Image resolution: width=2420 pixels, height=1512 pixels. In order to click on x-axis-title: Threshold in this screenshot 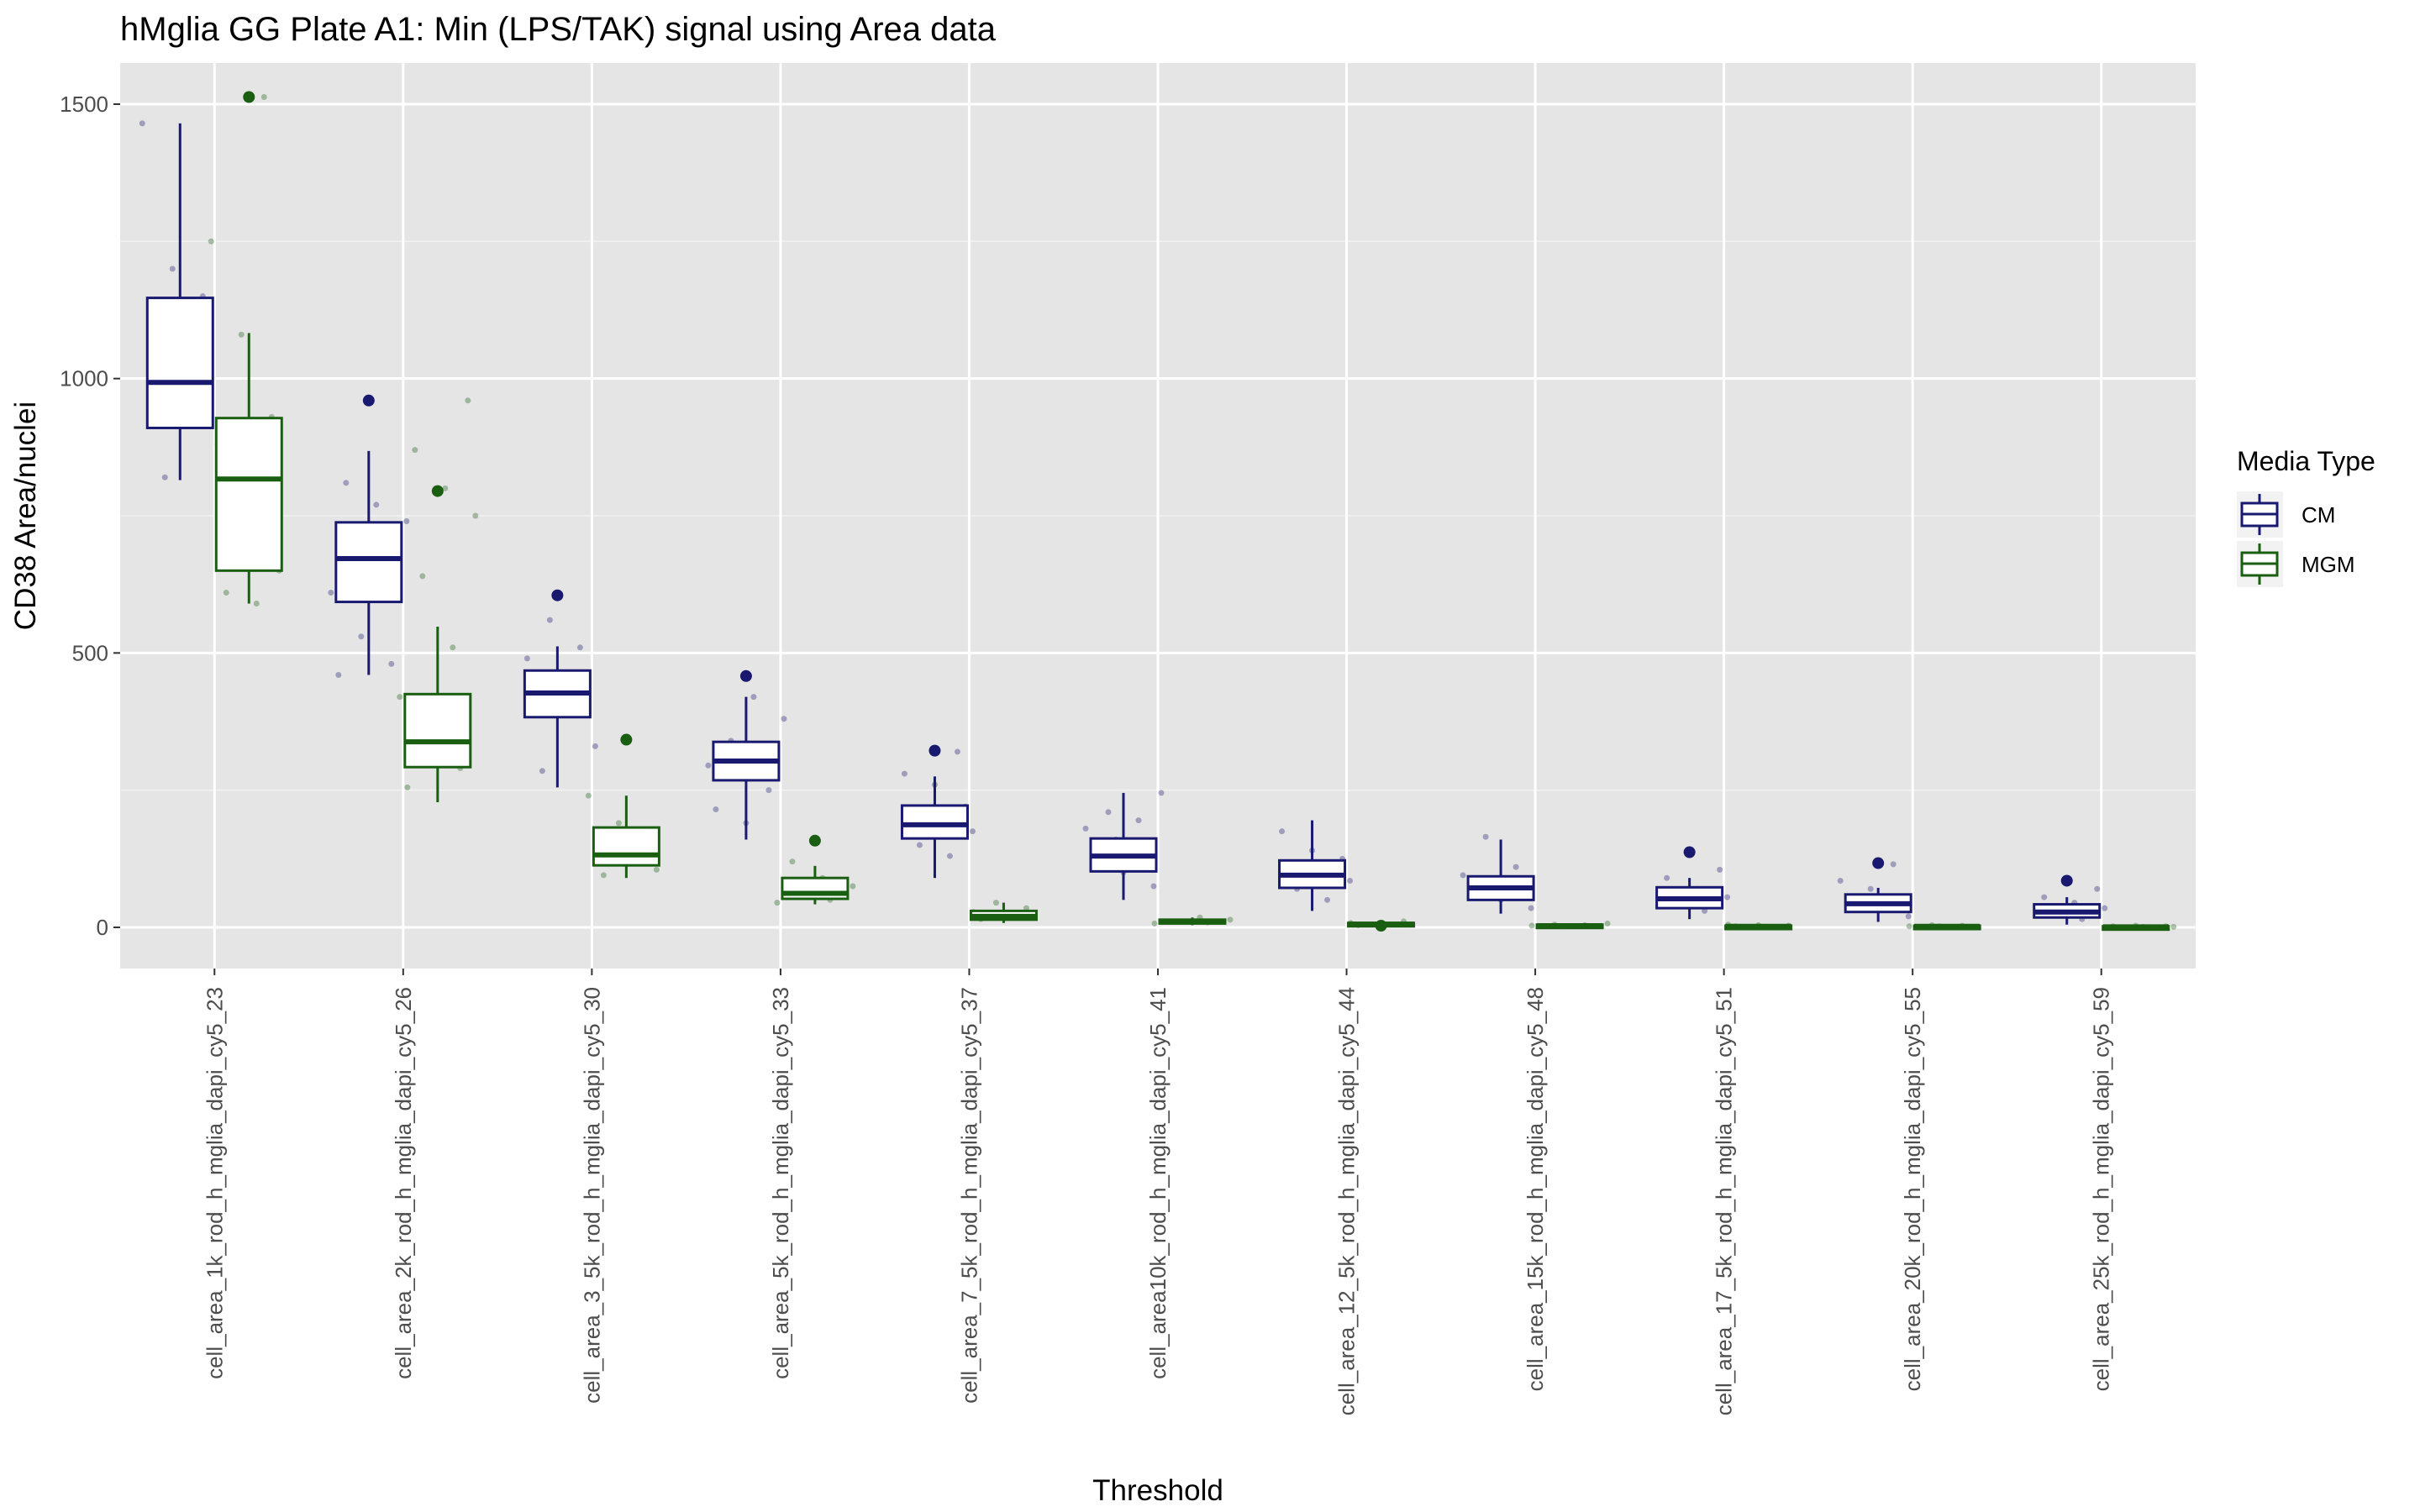, I will do `click(1157, 1490)`.